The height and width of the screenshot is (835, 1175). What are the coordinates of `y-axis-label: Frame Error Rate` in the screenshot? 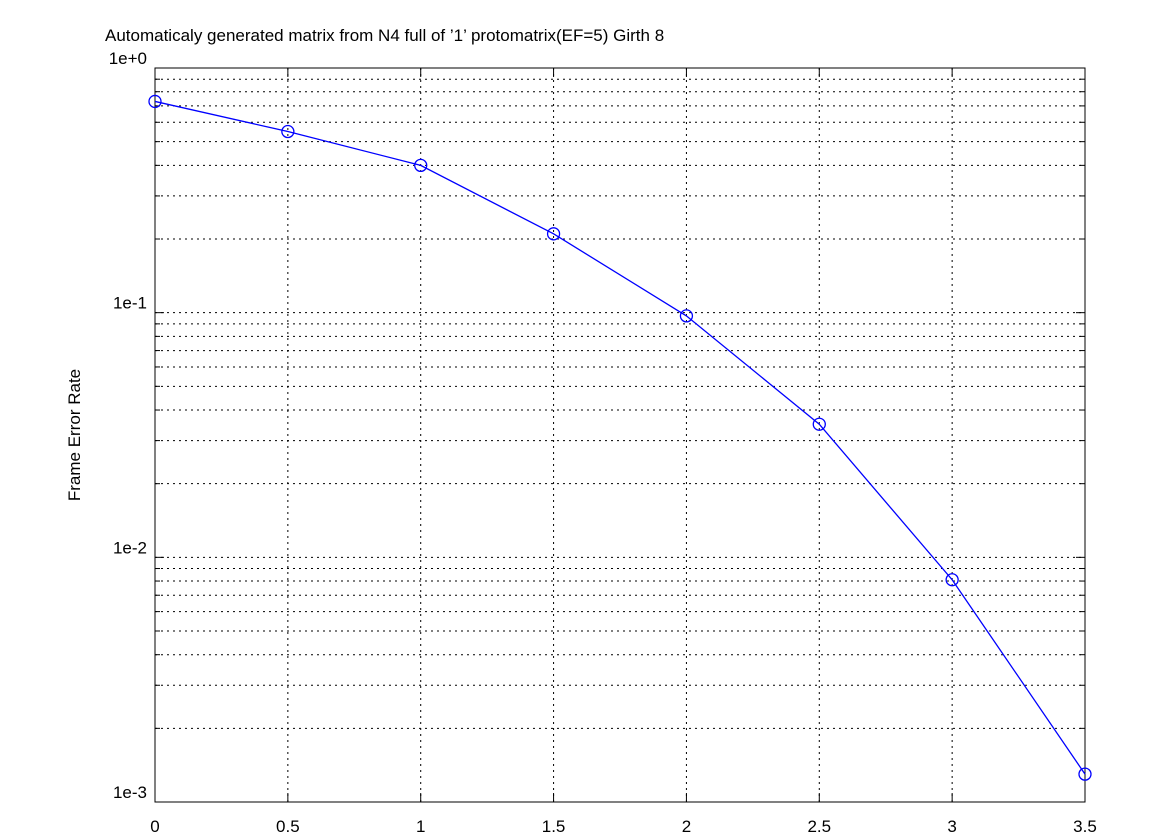 It's located at (74, 435).